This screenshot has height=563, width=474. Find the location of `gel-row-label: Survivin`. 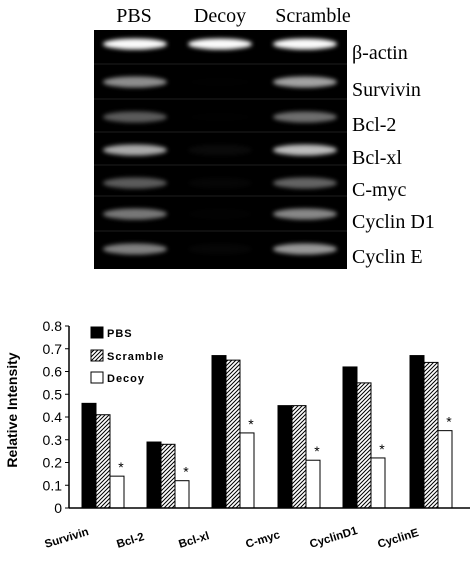

gel-row-label: Survivin is located at coordinates (386, 90).